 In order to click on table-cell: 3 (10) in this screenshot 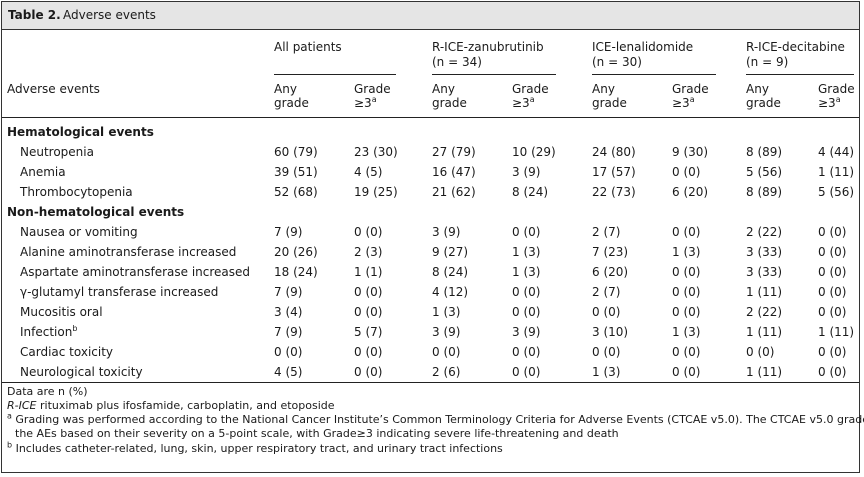, I will do `click(610, 332)`.